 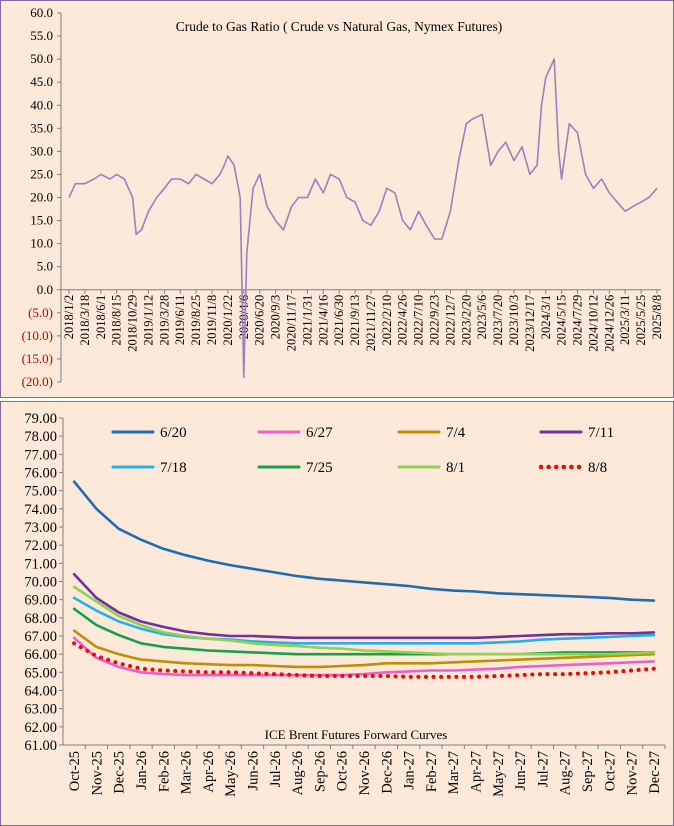 What do you see at coordinates (40, 419) in the screenshot?
I see `y-tick-label: 79.00` at bounding box center [40, 419].